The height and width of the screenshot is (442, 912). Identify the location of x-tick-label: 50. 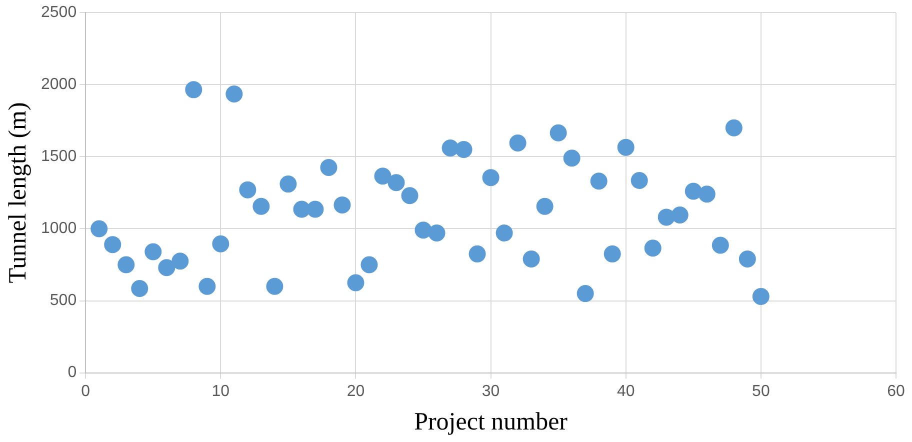
(761, 391).